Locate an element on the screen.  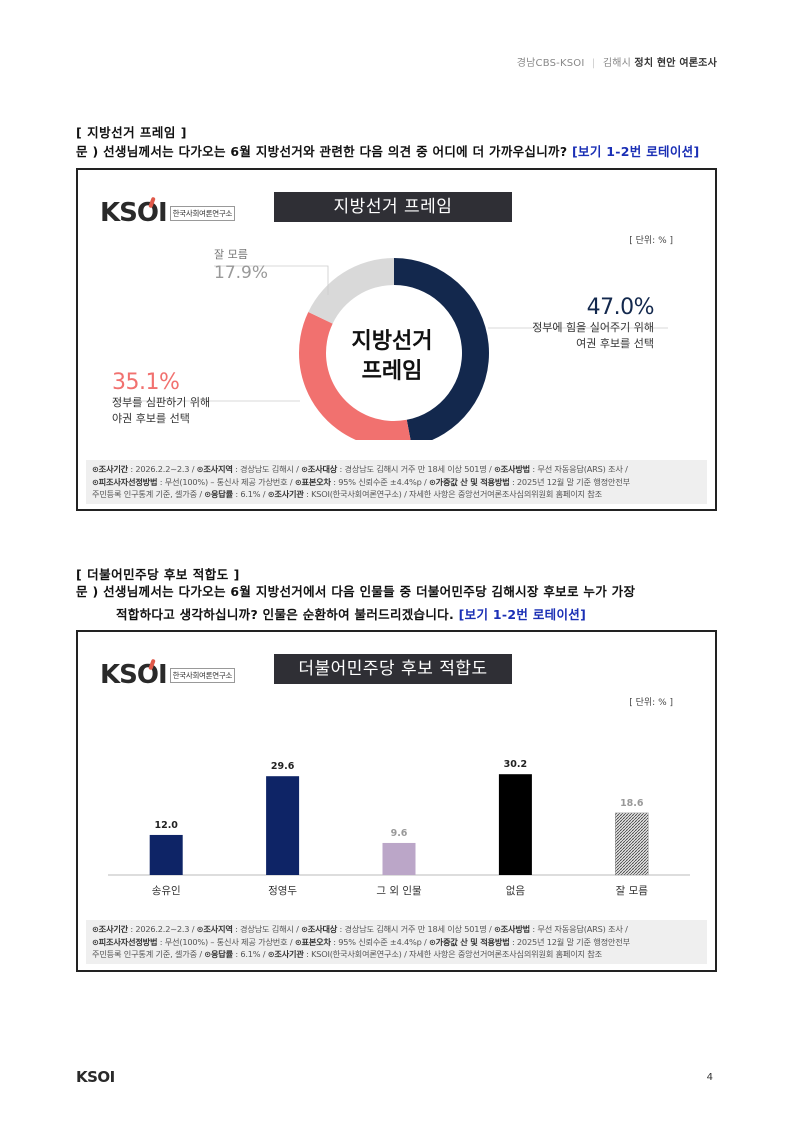
slice-value-government: 47.0% is located at coordinates (620, 307).